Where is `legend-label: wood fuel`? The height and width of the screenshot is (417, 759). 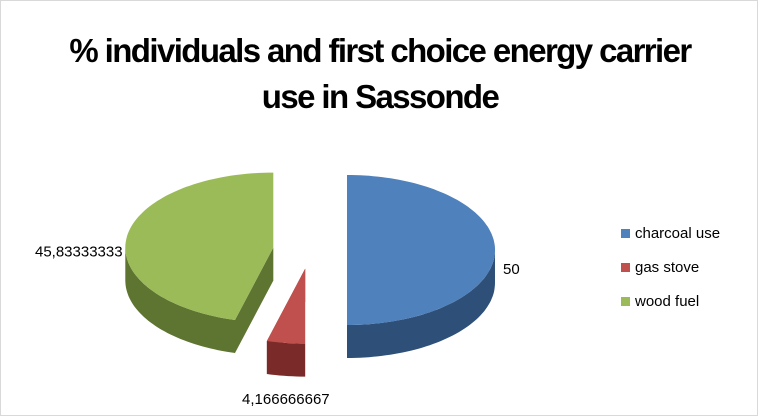
legend-label: wood fuel is located at coordinates (666, 301).